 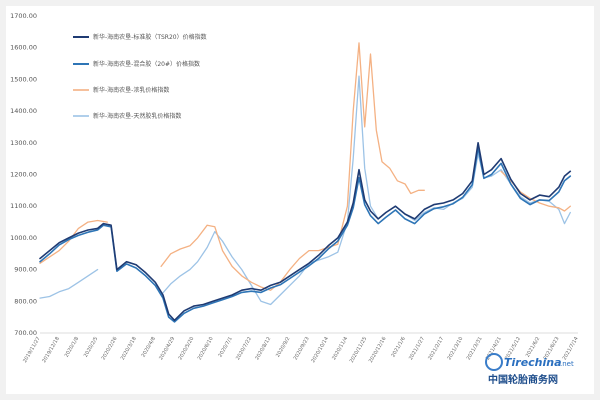 What do you see at coordinates (110, 348) in the screenshot?
I see `x-tick-label: 2020/2/26` at bounding box center [110, 348].